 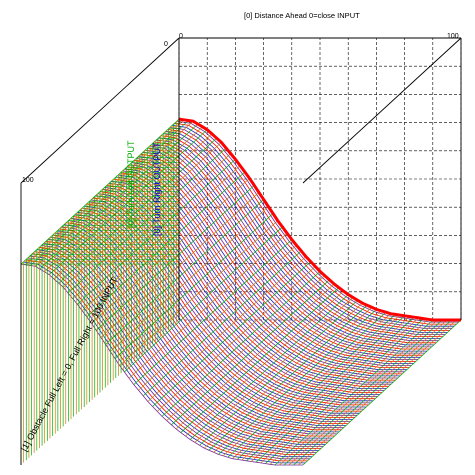 I want to click on tick-label-depth-100: 100, so click(x=28, y=180).